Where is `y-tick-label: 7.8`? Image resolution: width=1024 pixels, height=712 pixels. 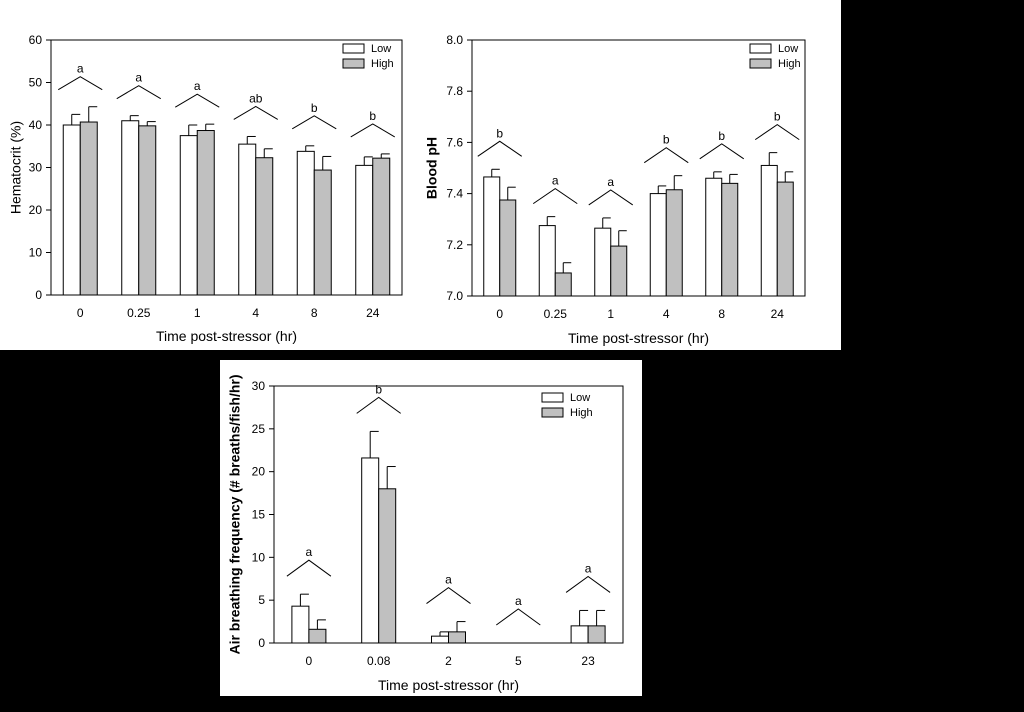
y-tick-label: 7.8 is located at coordinates (454, 91).